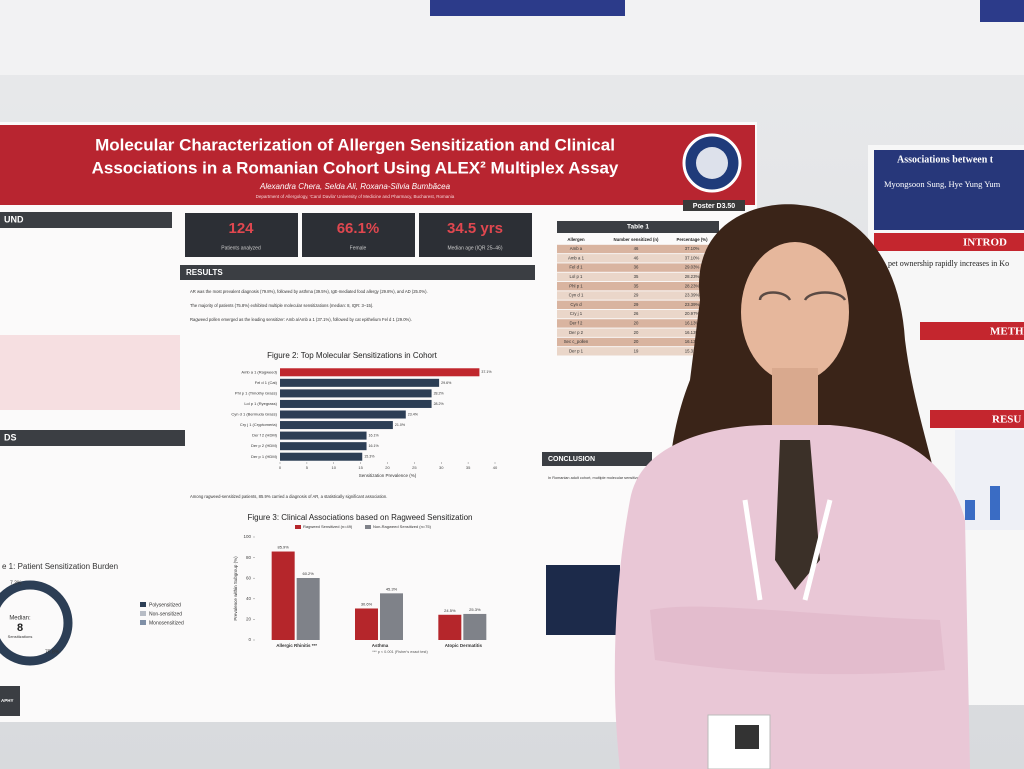 The height and width of the screenshot is (769, 1024). Describe the element at coordinates (241, 248) in the screenshot. I see `stat-label: Patients analyzed` at that location.